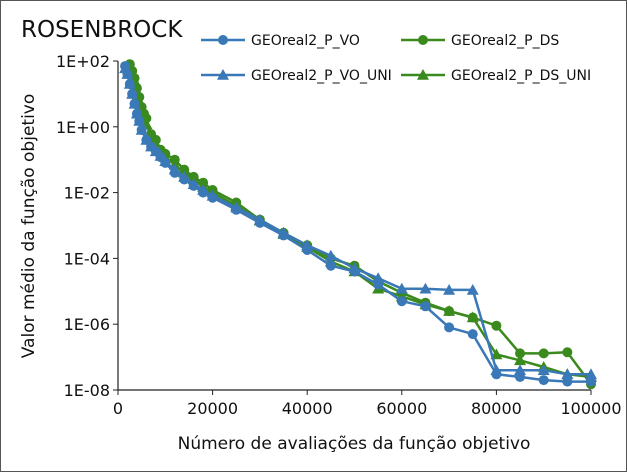 The width and height of the screenshot is (627, 472). I want to click on x-axis-title: Número de avaliações da função objetivo, so click(354, 444).